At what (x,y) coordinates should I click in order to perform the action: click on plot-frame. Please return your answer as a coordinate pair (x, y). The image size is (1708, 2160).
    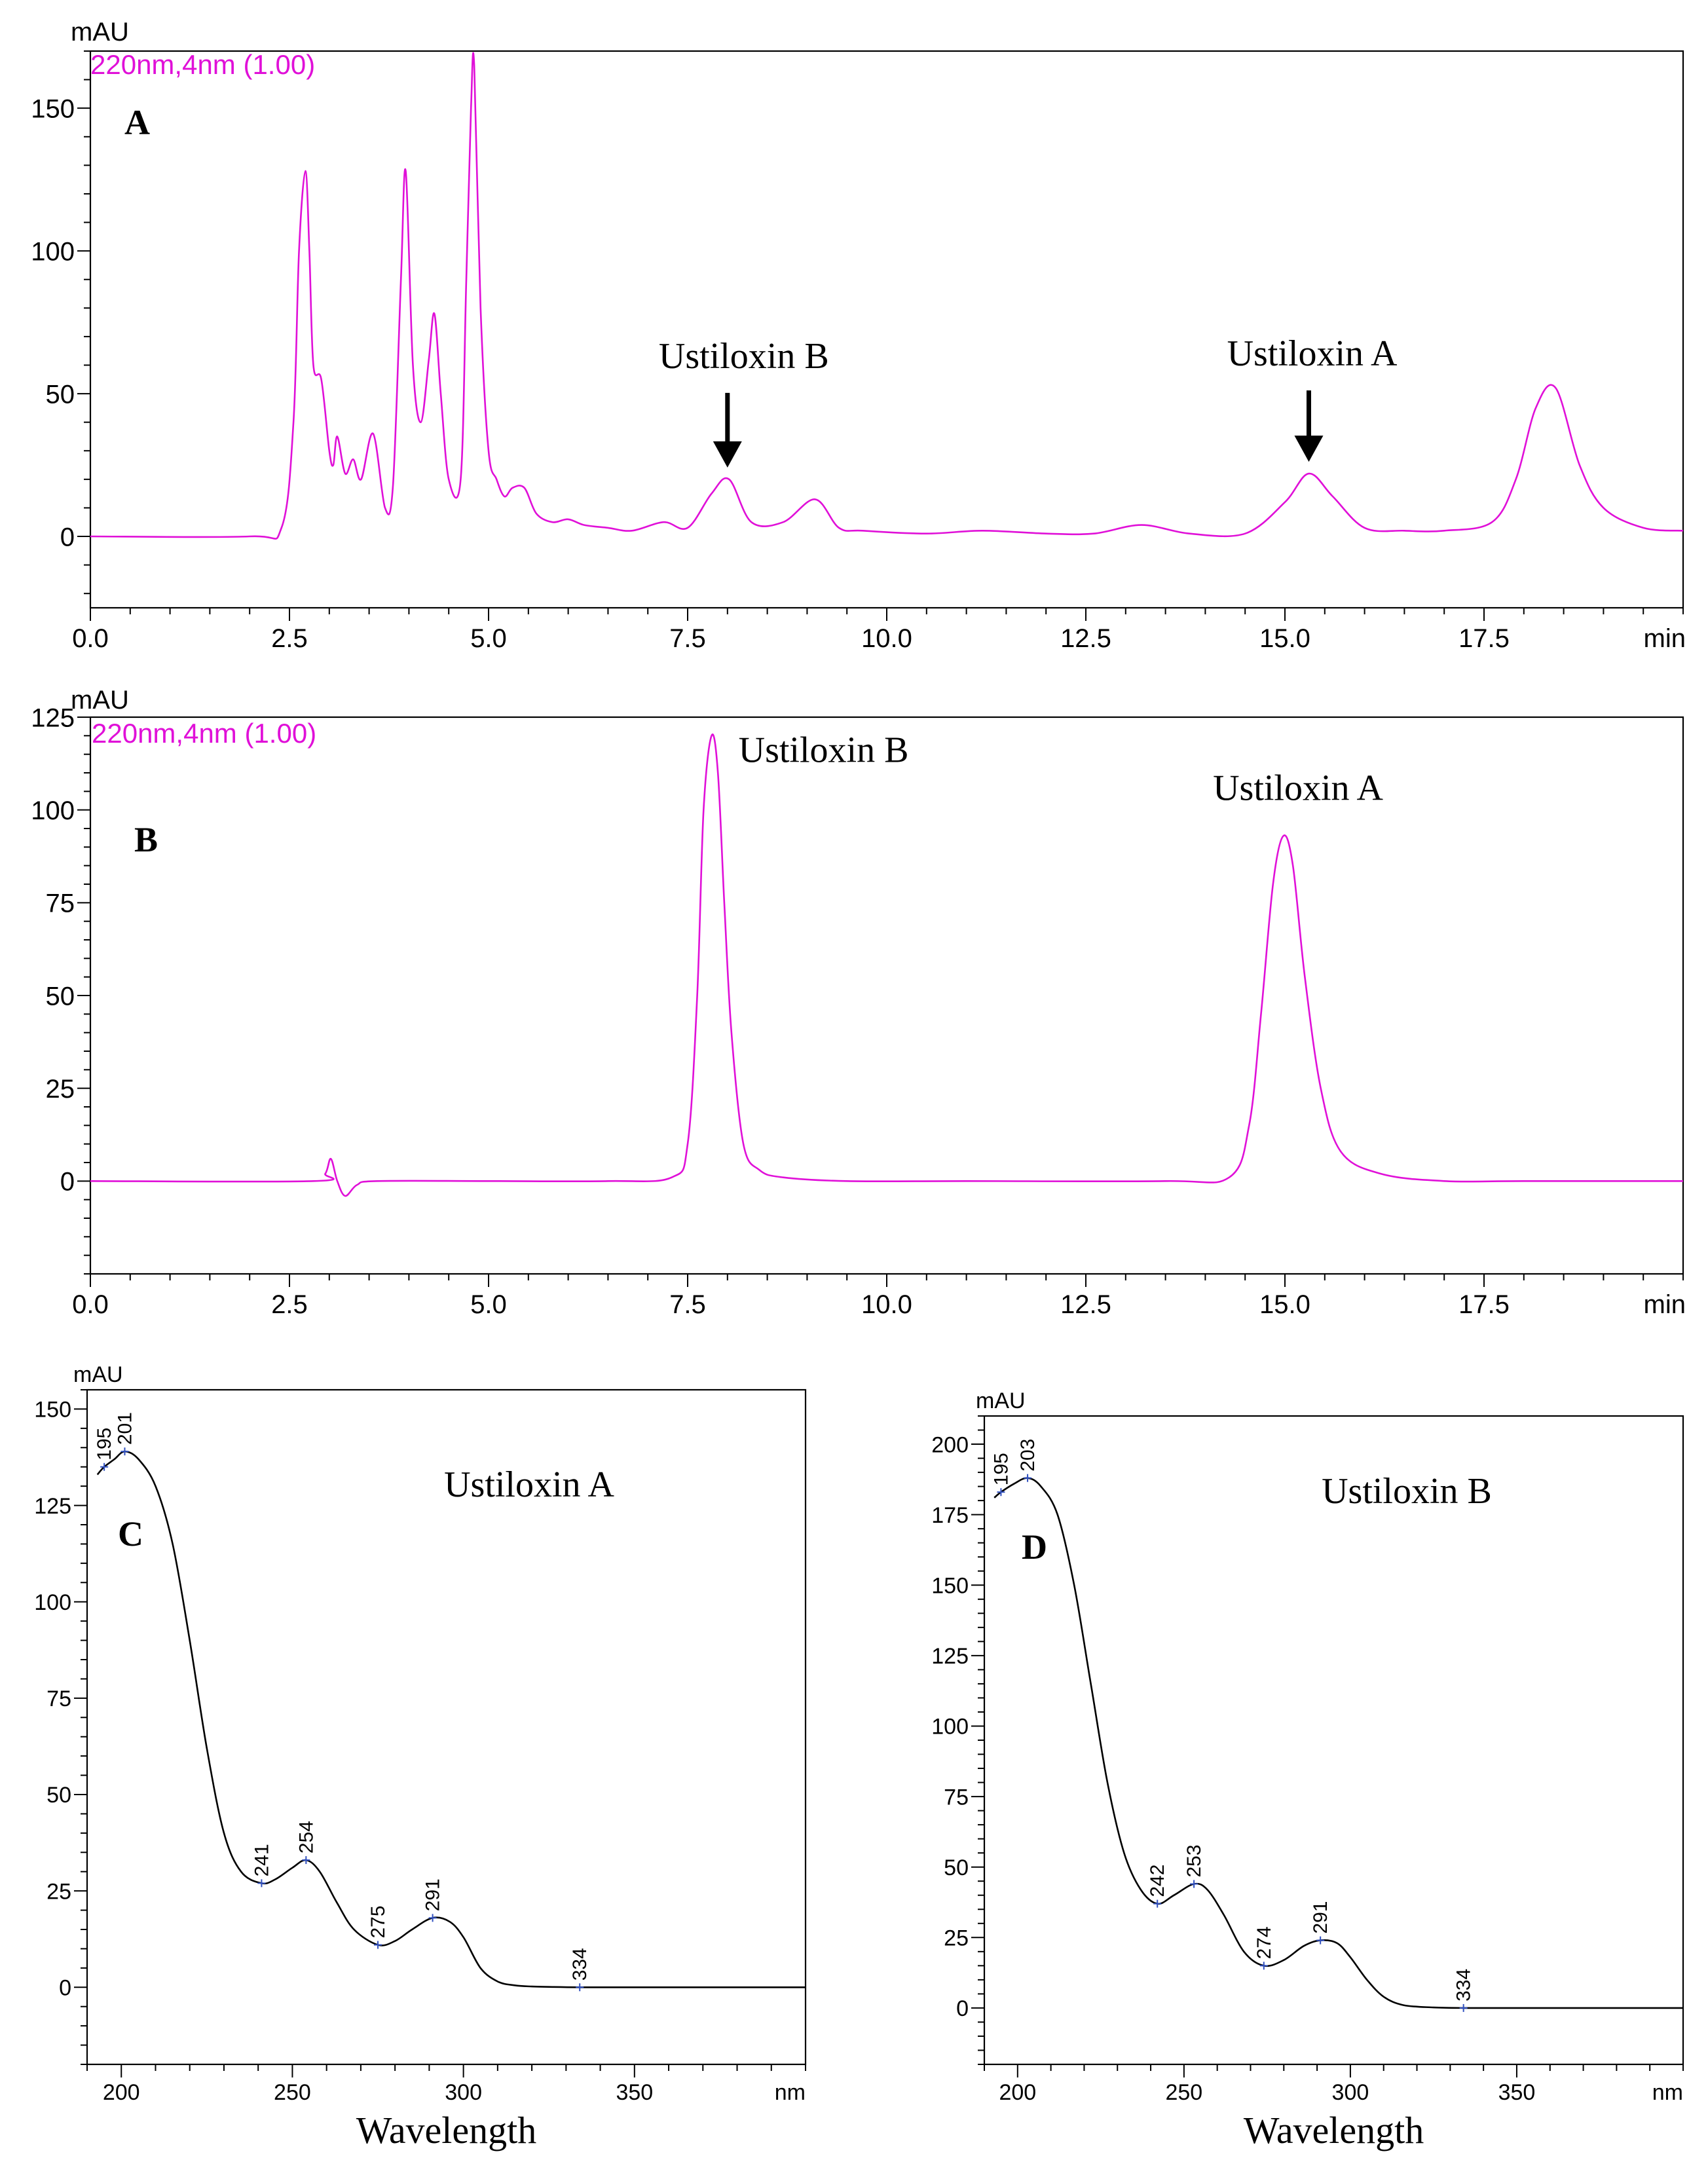
    Looking at the image, I should click on (1333, 1741).